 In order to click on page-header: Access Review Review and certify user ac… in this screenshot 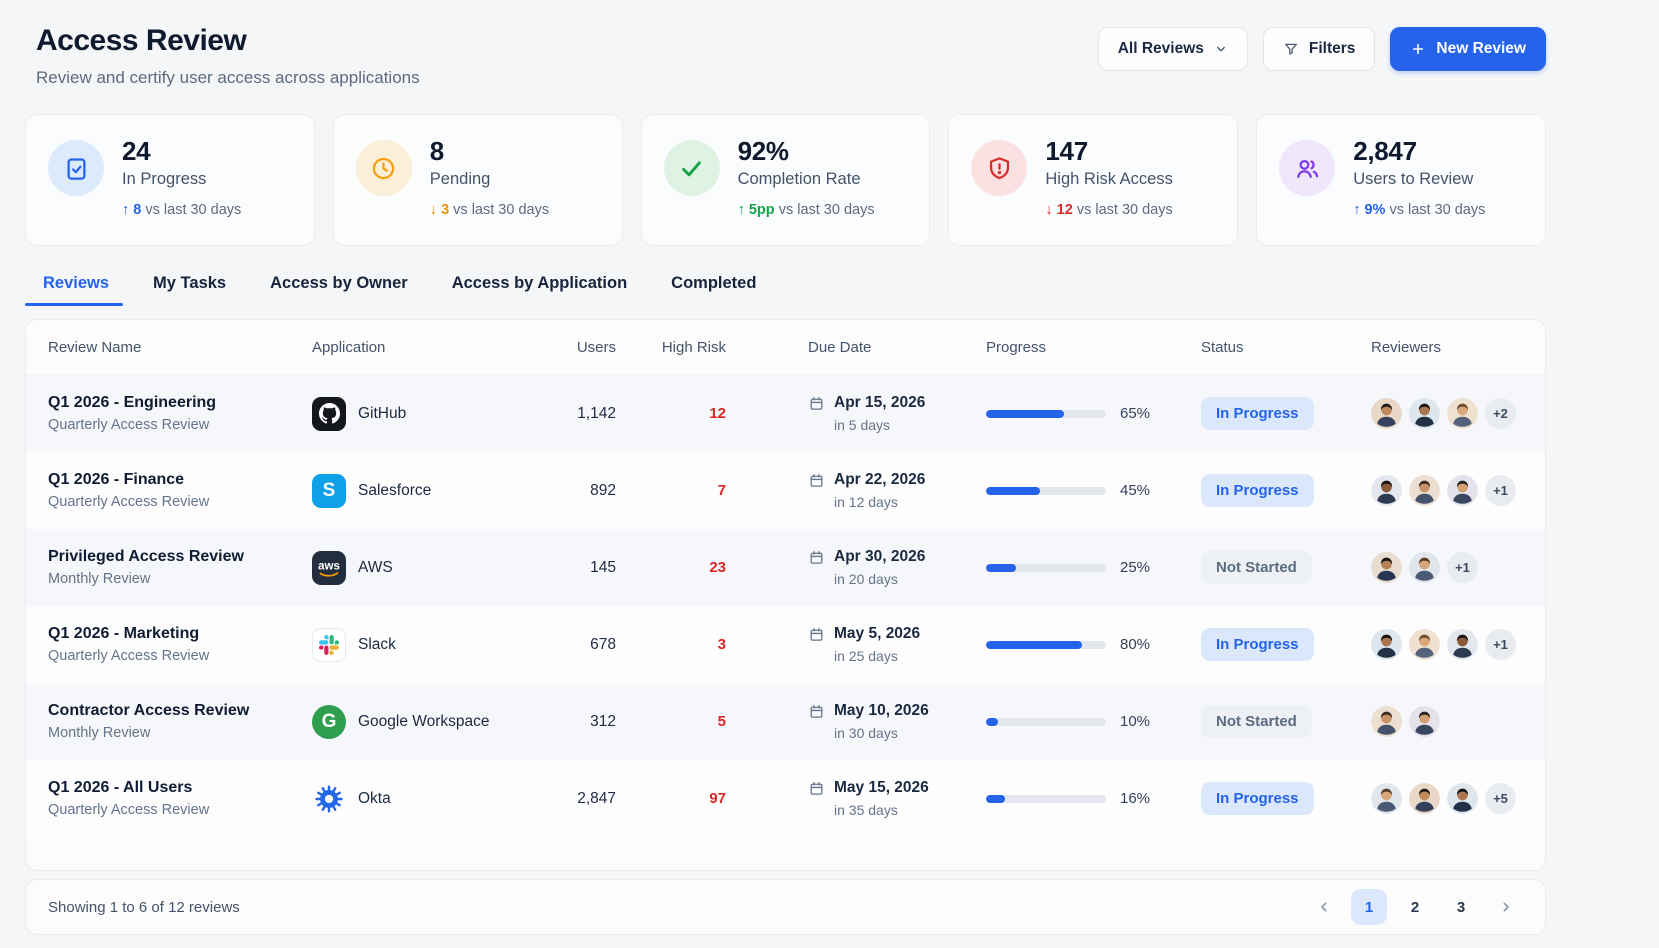, I will do `click(785, 56)`.